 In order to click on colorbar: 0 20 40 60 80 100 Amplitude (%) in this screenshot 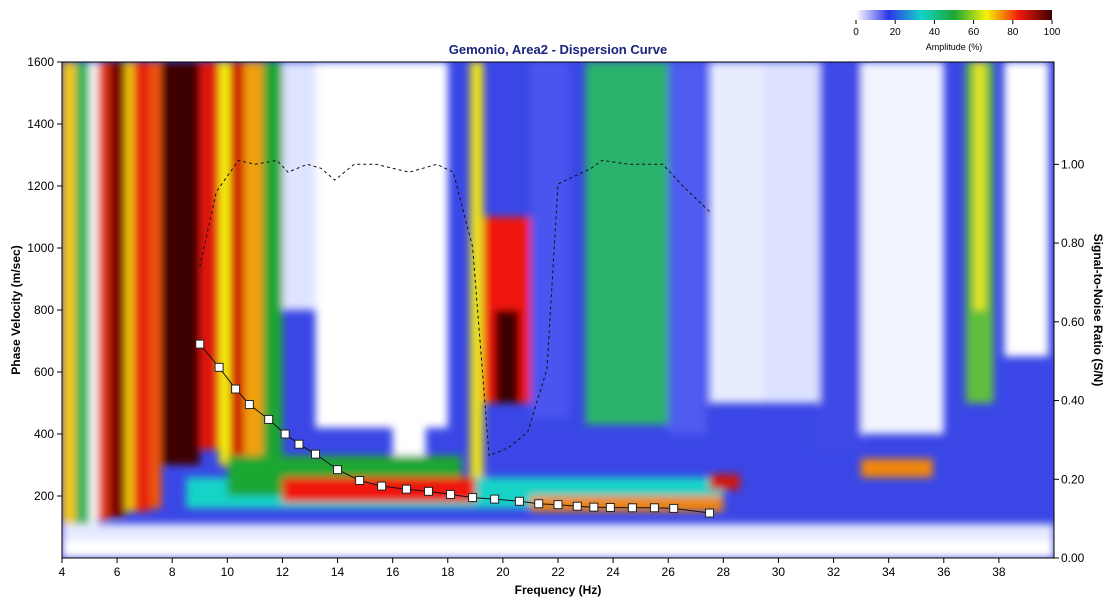, I will do `click(957, 31)`.